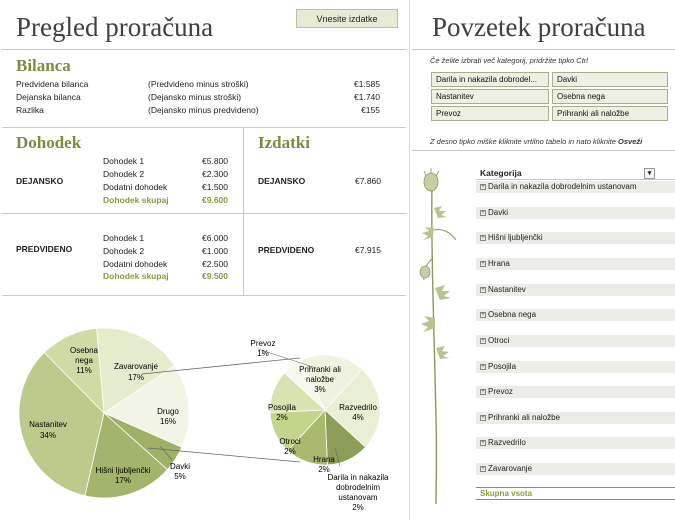 The width and height of the screenshot is (675, 520). What do you see at coordinates (215, 174) in the screenshot?
I see `income-row-value: €2.300` at bounding box center [215, 174].